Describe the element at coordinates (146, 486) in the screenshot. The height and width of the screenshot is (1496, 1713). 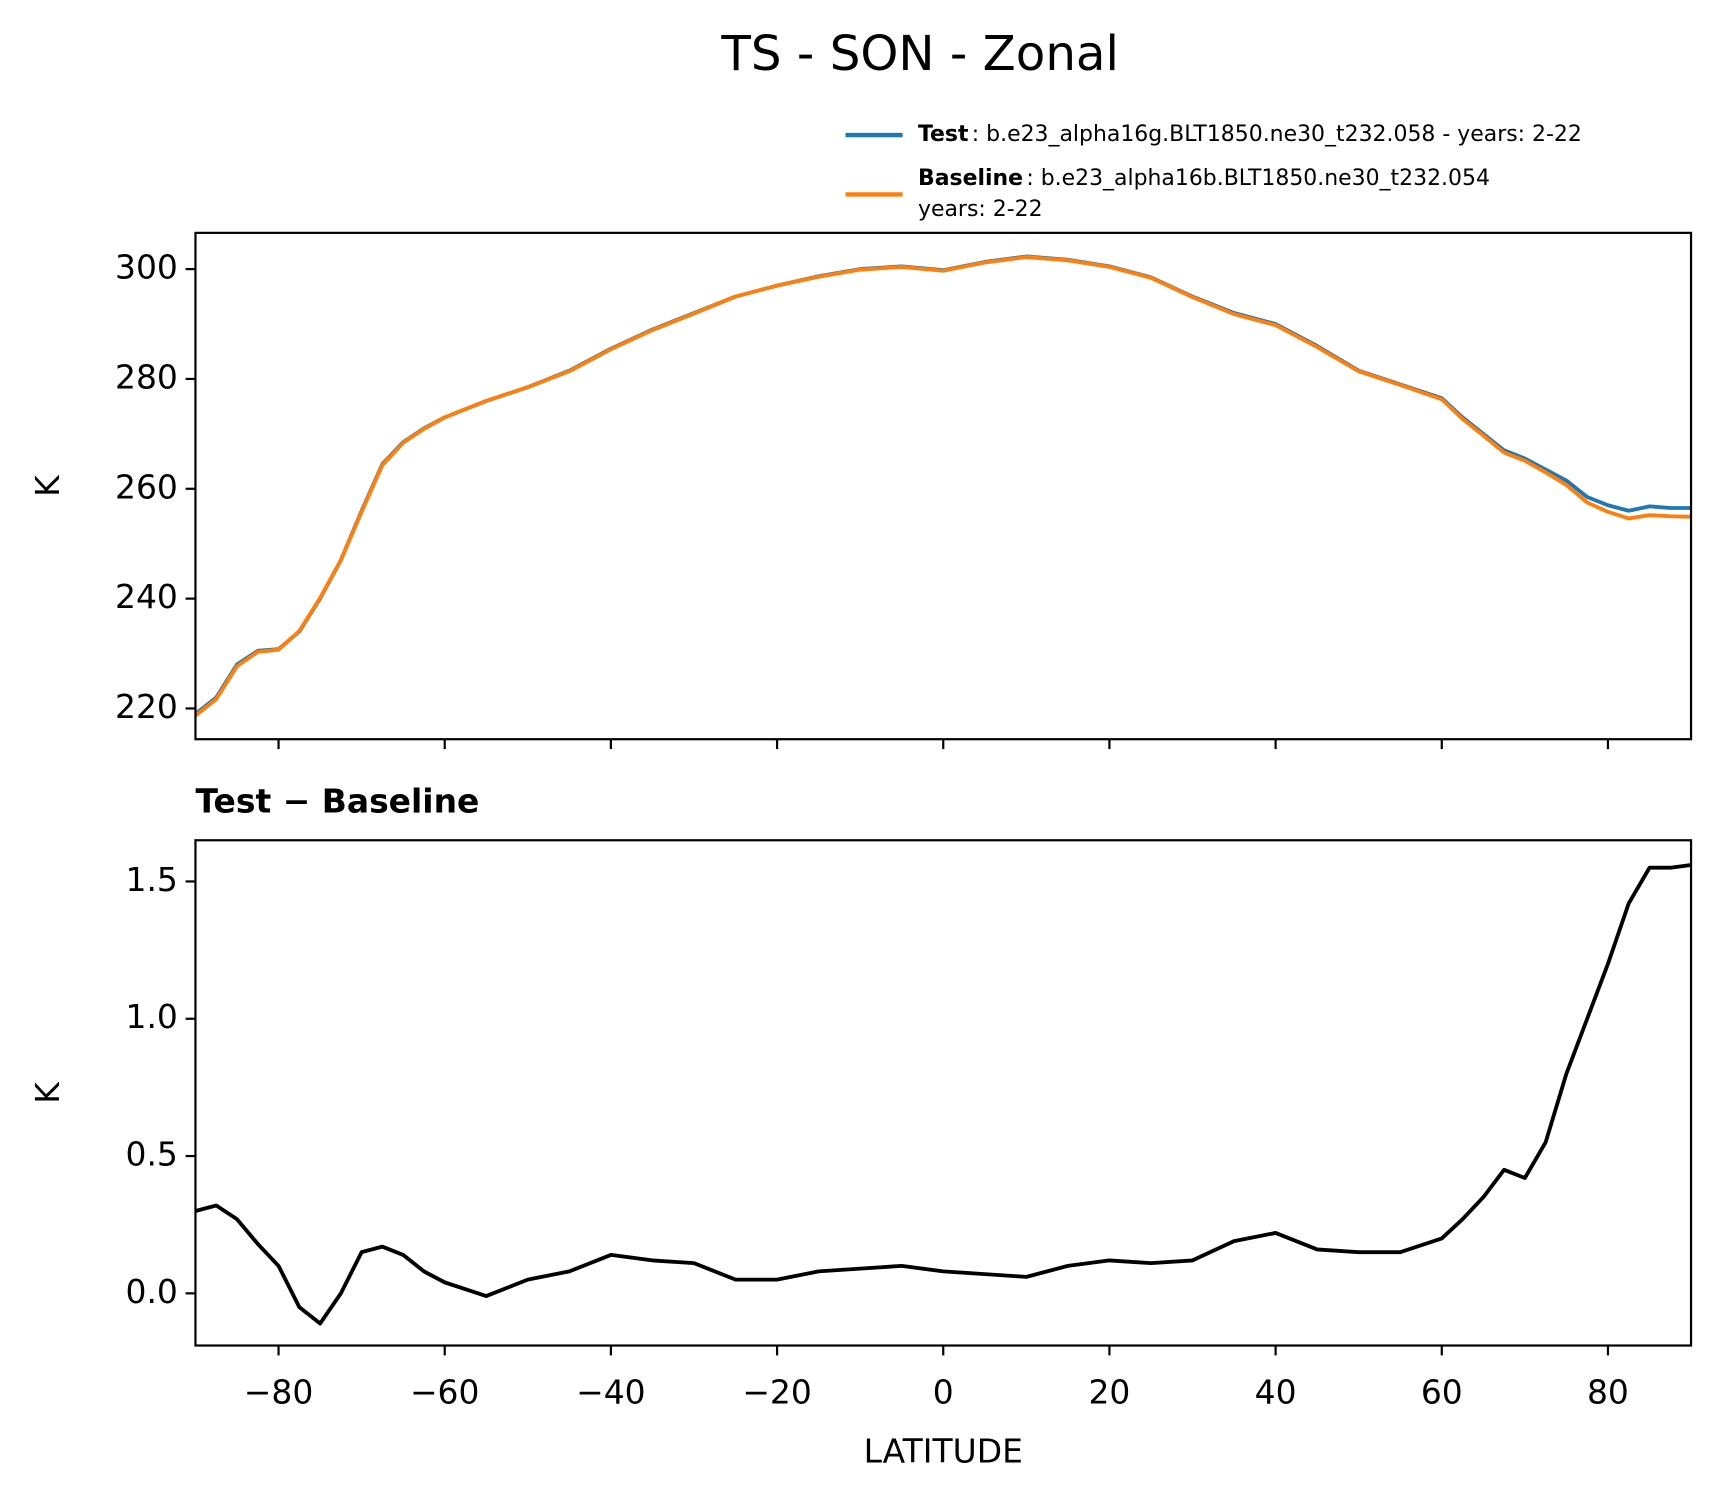
I see `y-tick-label: 260` at that location.